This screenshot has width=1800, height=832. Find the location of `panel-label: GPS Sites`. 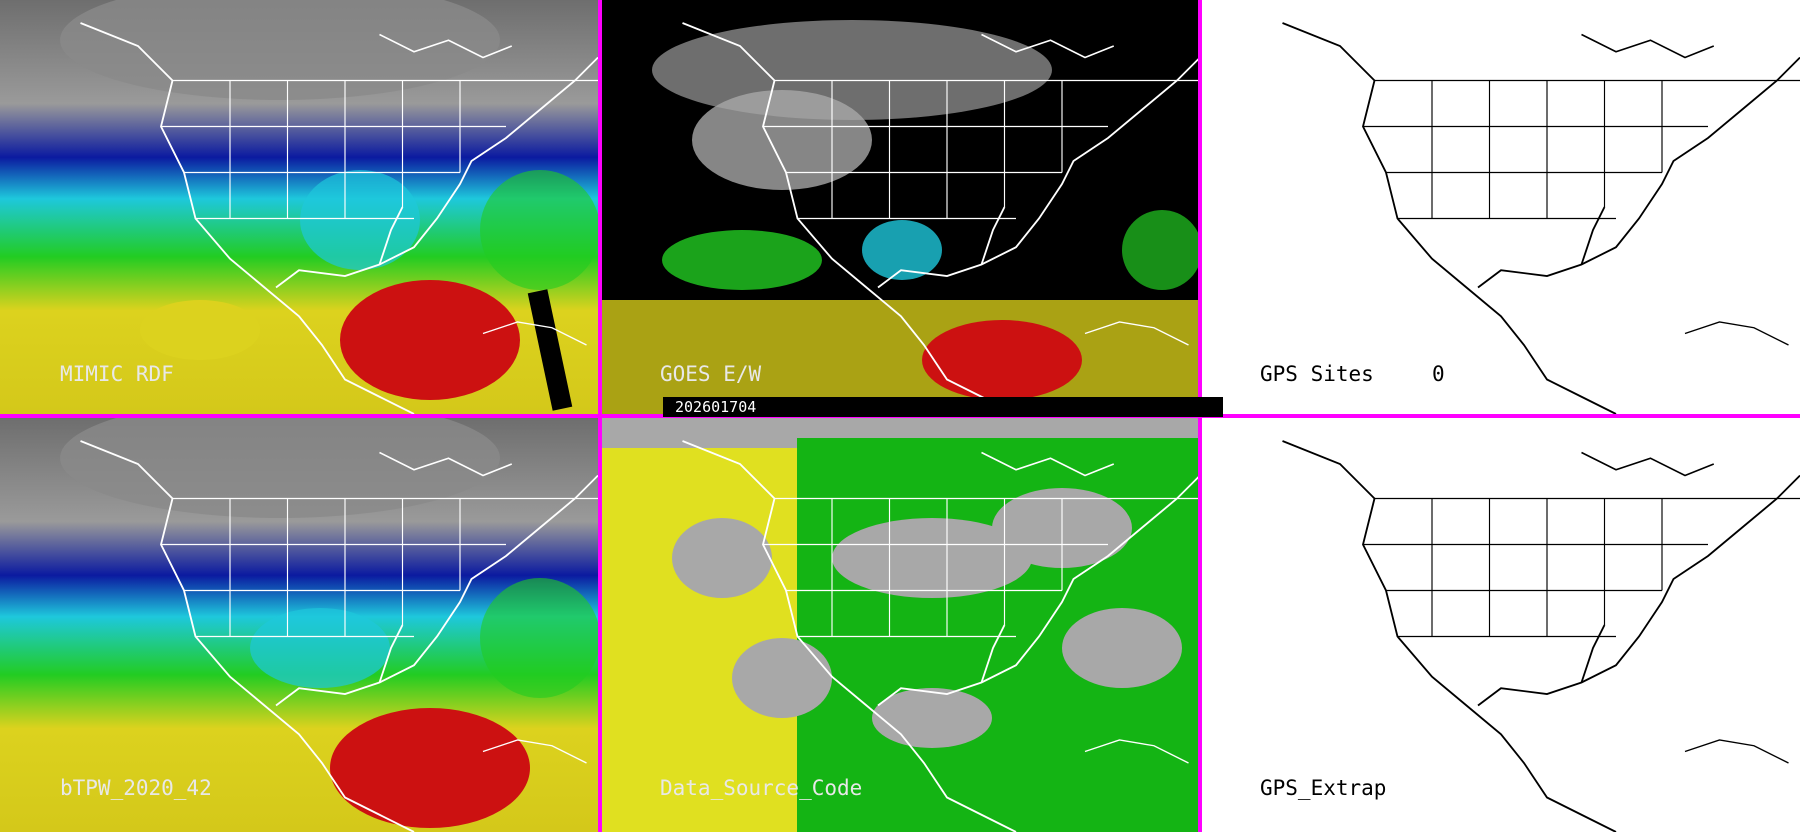

panel-label: GPS Sites is located at coordinates (1317, 374).